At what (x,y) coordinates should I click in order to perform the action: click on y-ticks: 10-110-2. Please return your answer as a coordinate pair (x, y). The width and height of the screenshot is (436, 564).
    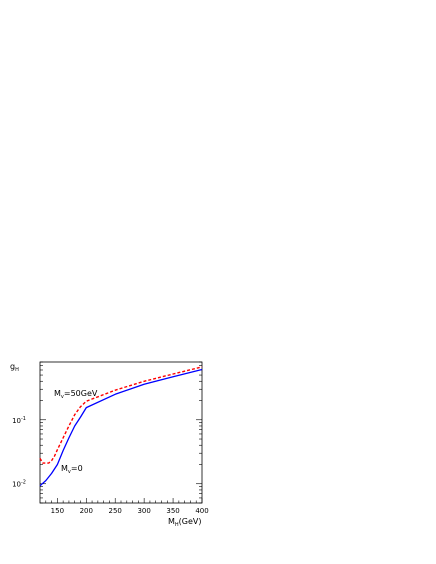
    Looking at the image, I should click on (107, 432).